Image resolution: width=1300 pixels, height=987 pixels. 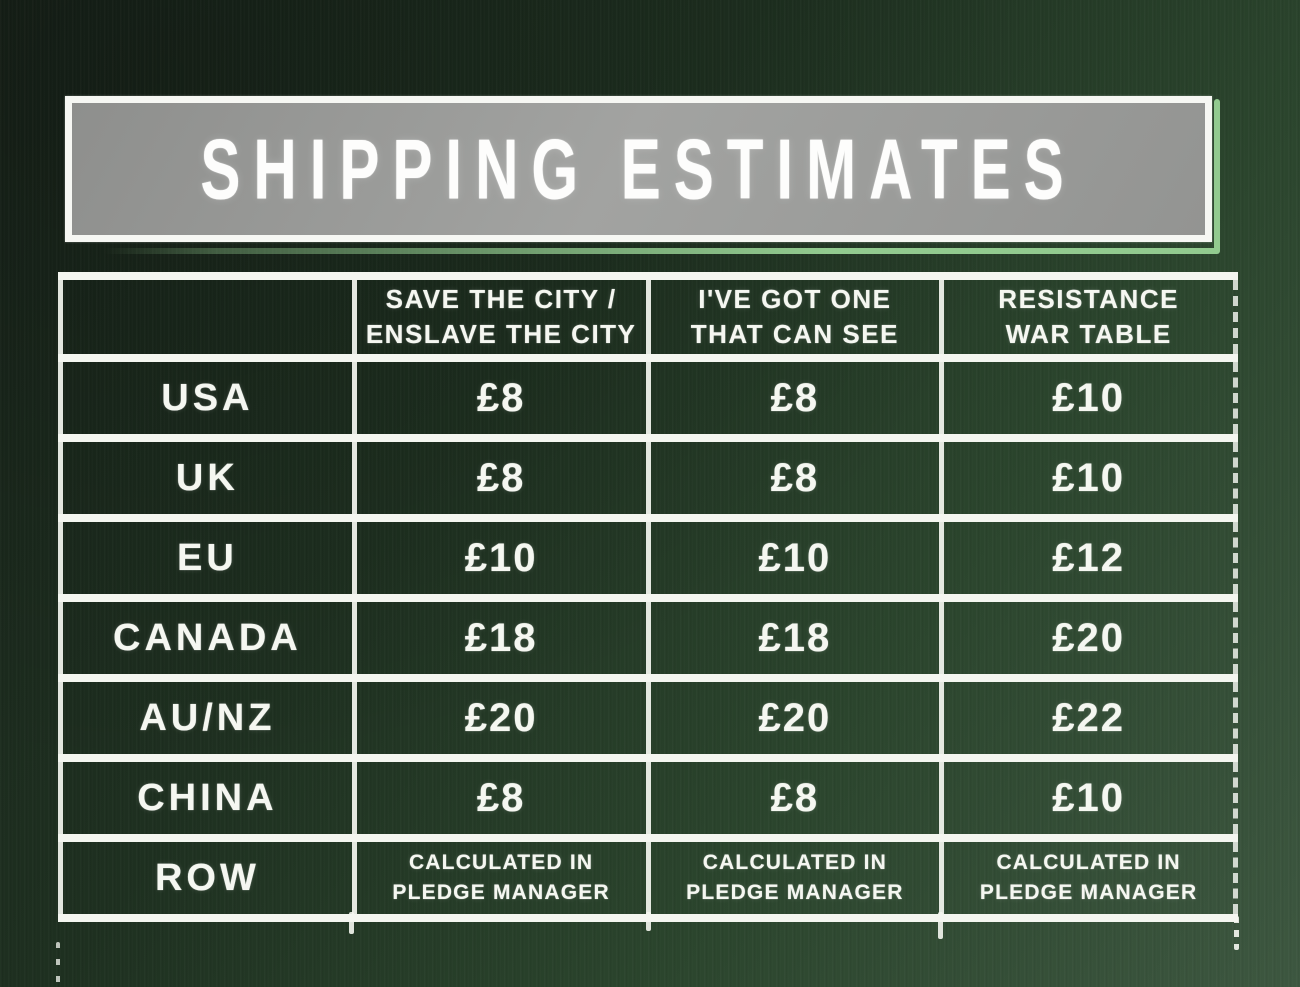 I want to click on price-cell: £22, so click(x=1088, y=718).